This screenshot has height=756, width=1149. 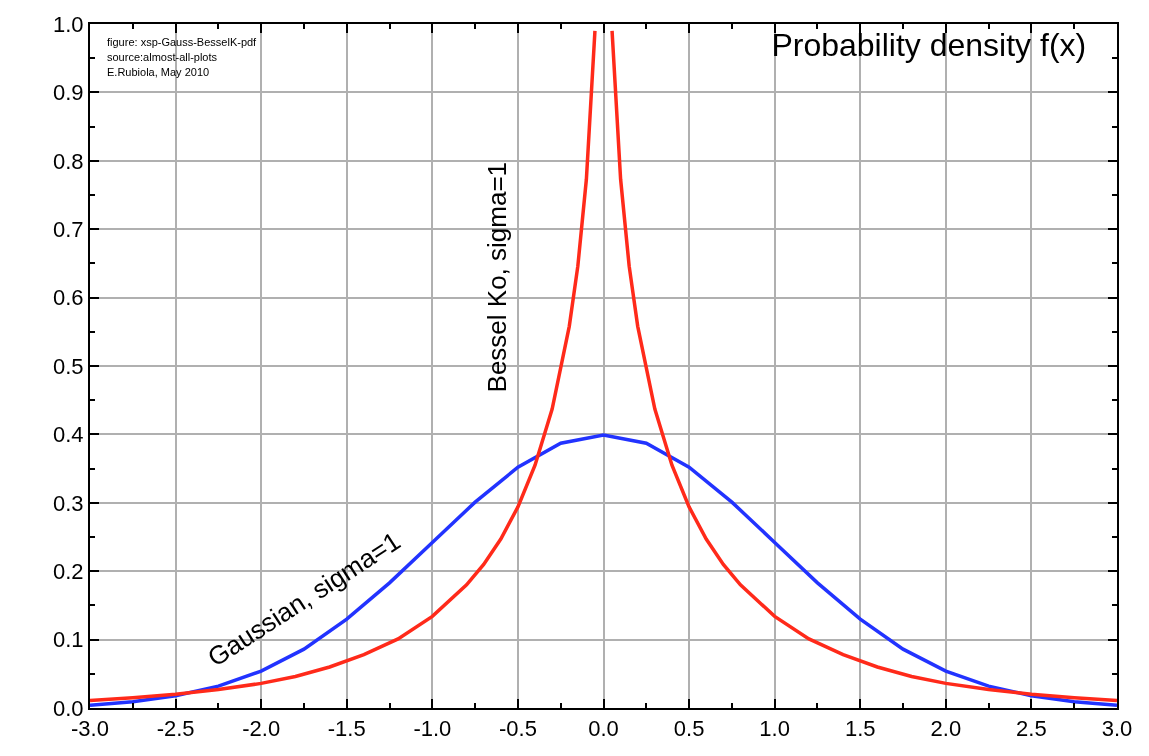 I want to click on y-tick-label: 0.8, so click(x=68, y=161).